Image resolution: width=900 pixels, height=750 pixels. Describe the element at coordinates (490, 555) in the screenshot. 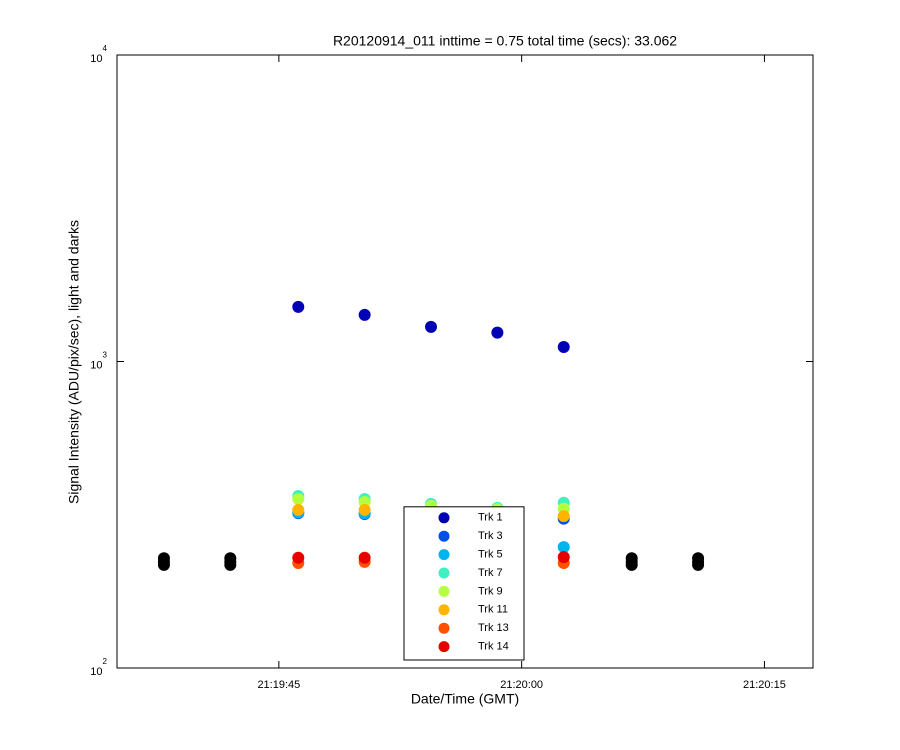

I see `legend-label: Trk 5` at that location.